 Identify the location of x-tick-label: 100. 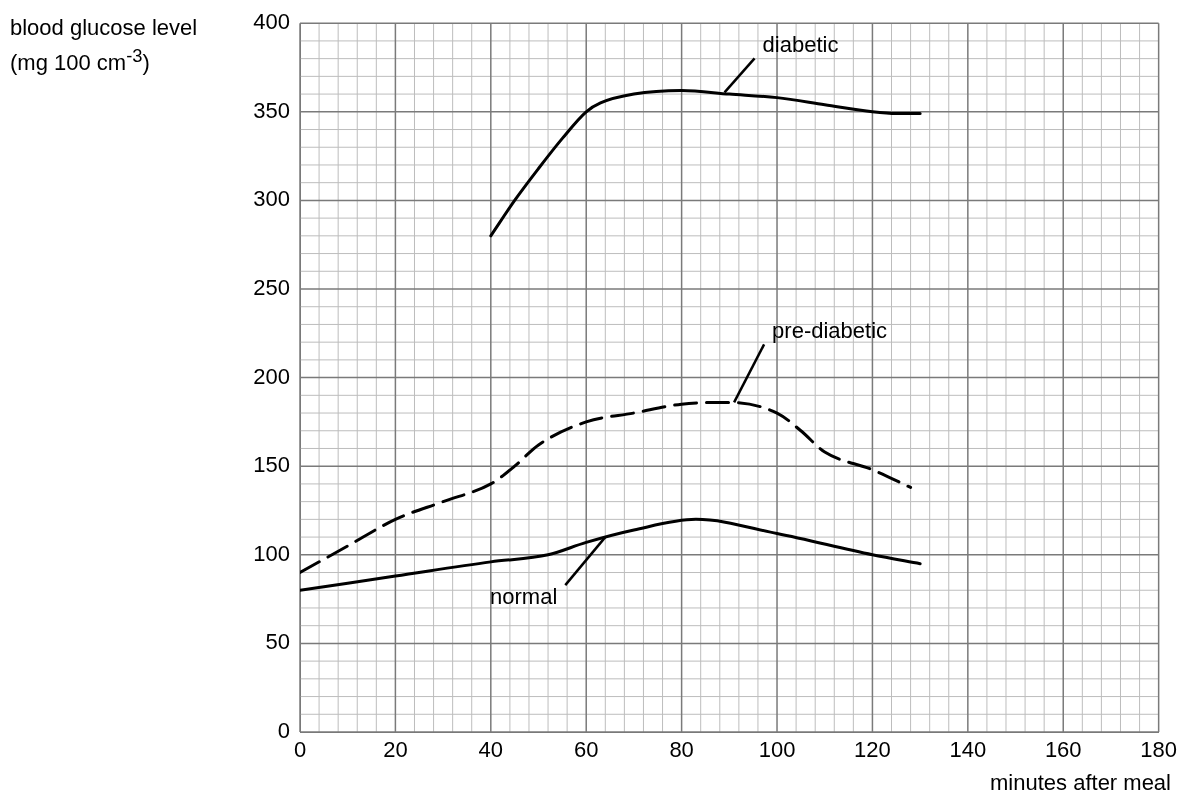
(777, 750).